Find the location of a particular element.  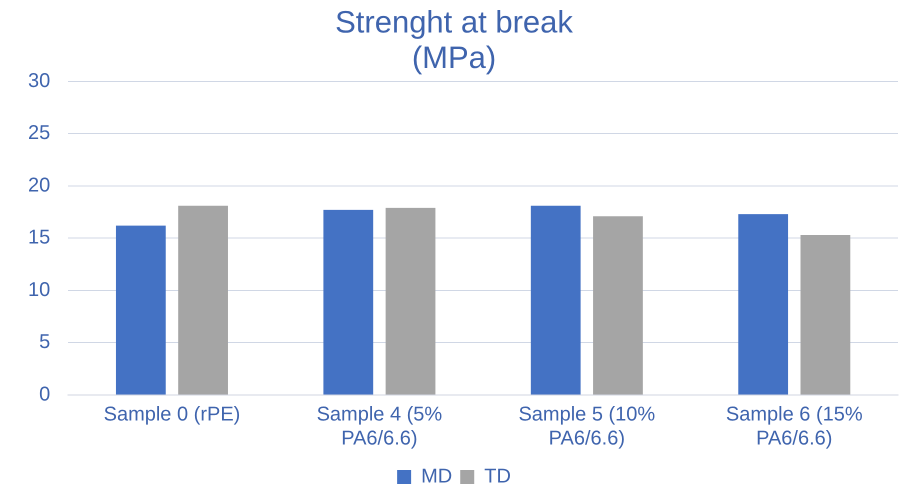

y-tick-label: 15 is located at coordinates (39, 237).